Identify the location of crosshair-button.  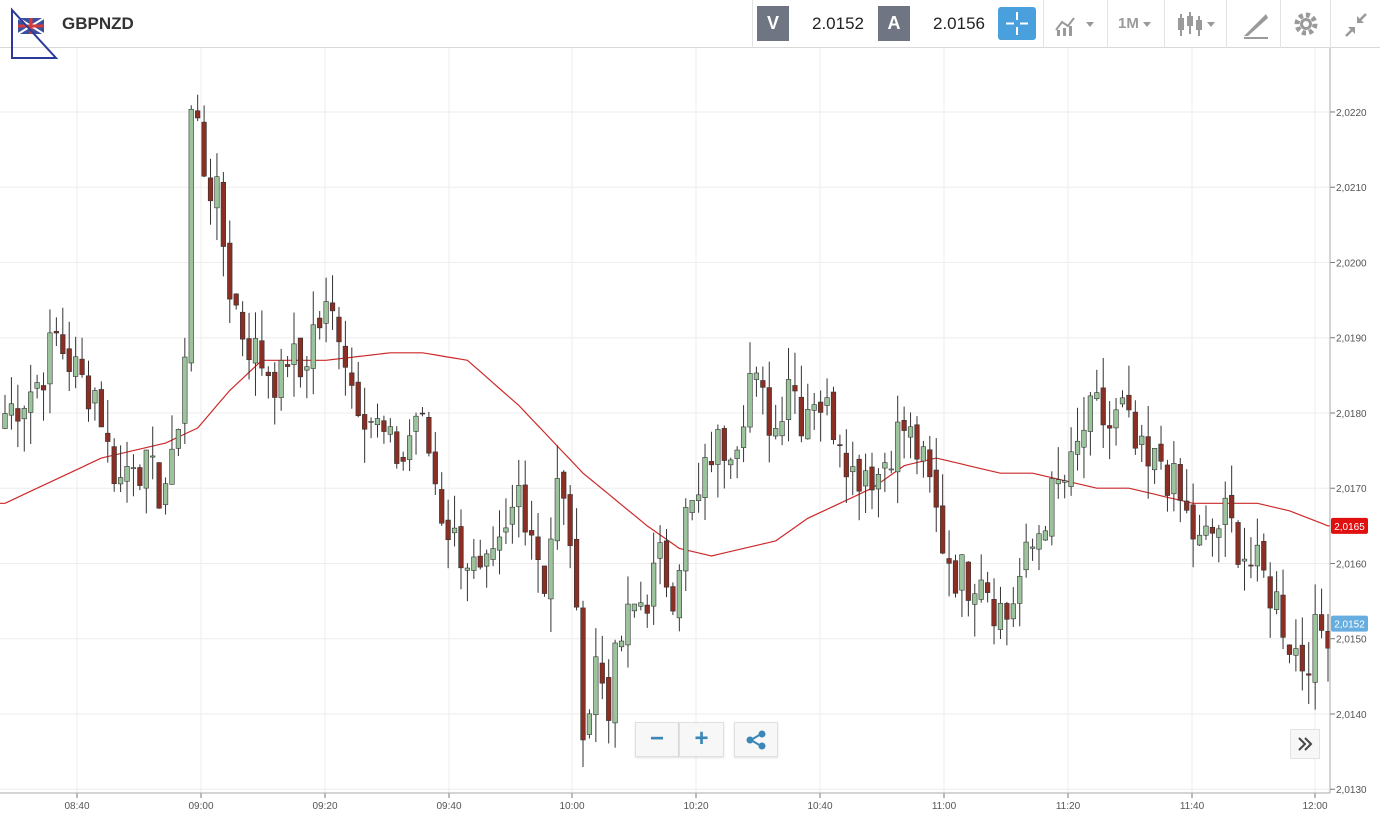
(1017, 23).